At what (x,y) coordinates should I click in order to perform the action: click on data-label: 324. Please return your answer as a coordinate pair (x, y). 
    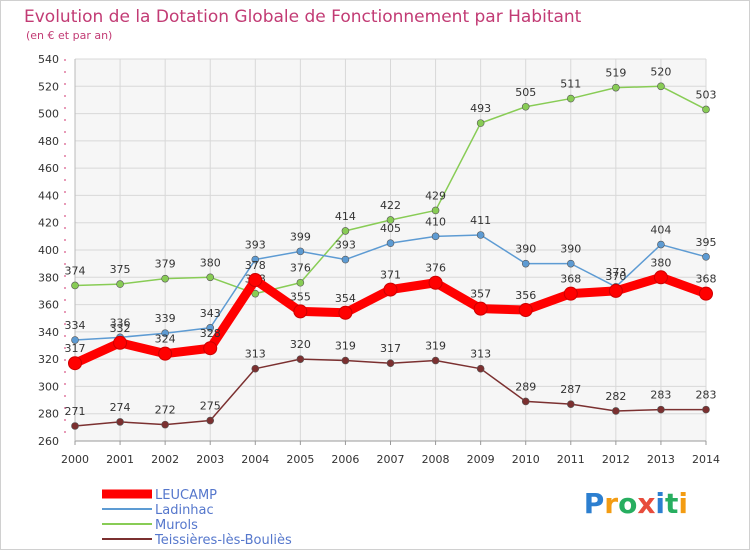
    Looking at the image, I should click on (165, 339).